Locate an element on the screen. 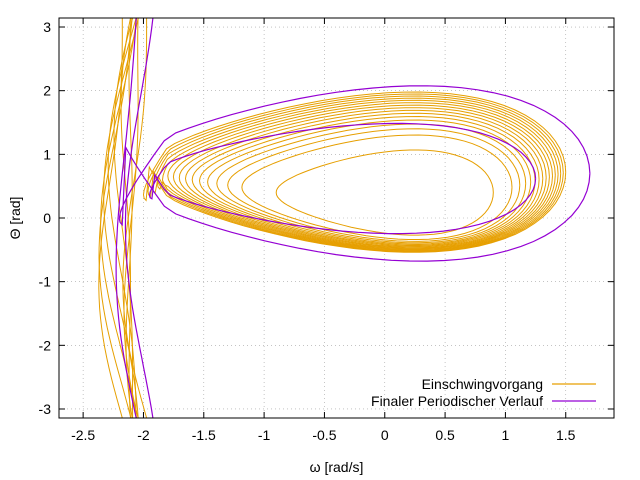 This screenshot has height=480, width=640. y-tick-label: 2 is located at coordinates (47, 91).